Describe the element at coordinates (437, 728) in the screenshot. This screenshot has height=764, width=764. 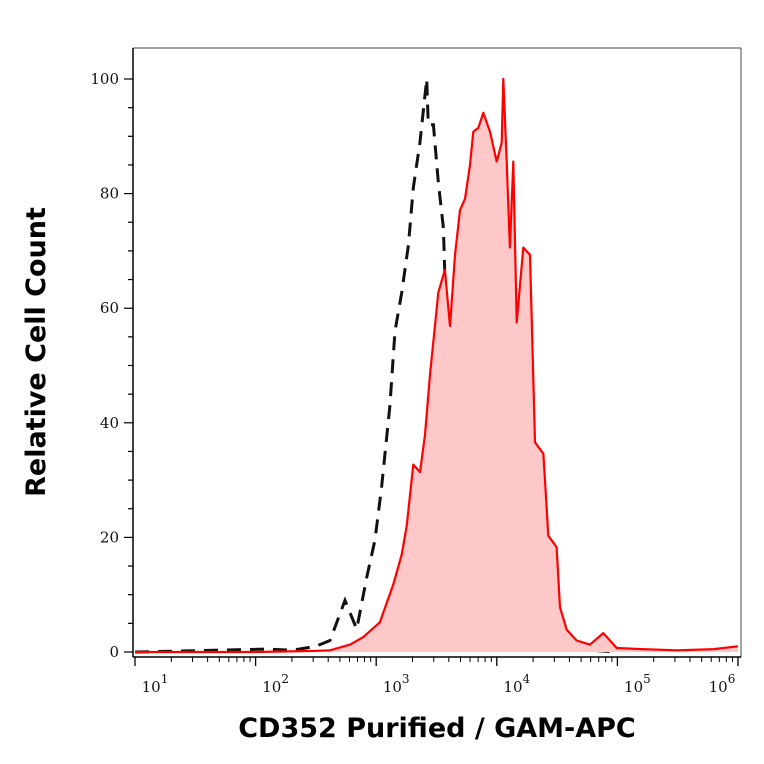
I see `x-axis-title: CD352 Purified / GAM-APC` at that location.